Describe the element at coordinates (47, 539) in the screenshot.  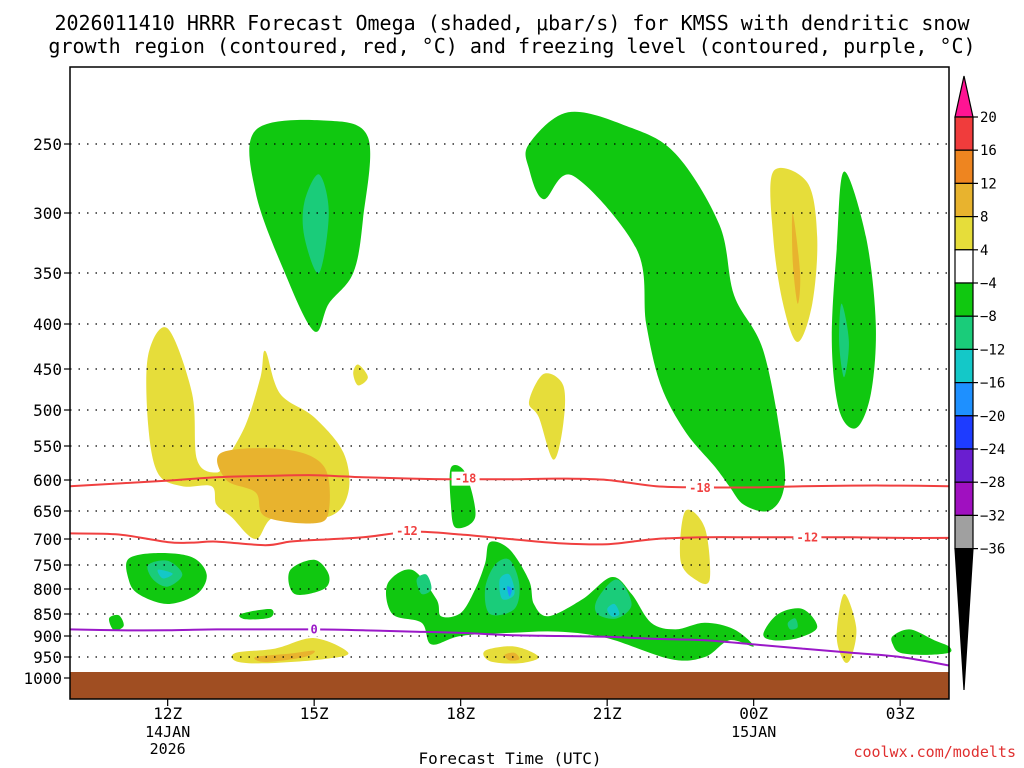
I see `y-tick-label-700: 700` at that location.